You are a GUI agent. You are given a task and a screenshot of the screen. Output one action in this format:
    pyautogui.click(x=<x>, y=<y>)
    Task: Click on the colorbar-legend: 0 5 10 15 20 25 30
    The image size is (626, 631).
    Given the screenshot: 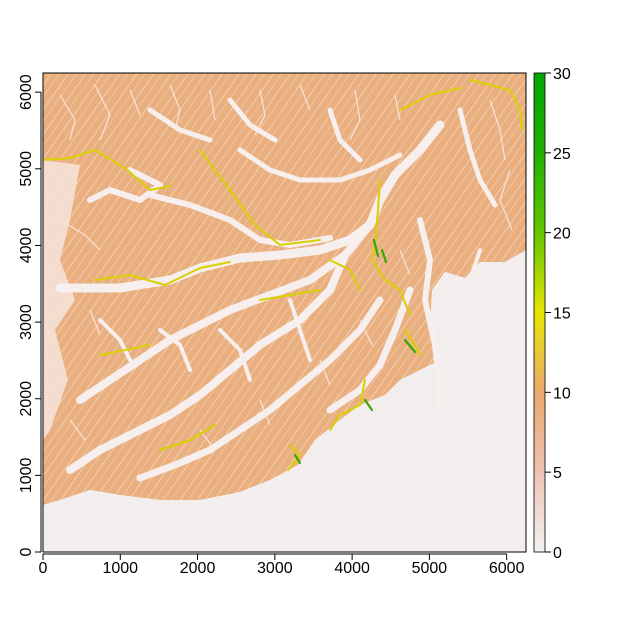 What is the action you would take?
    pyautogui.click(x=552, y=314)
    